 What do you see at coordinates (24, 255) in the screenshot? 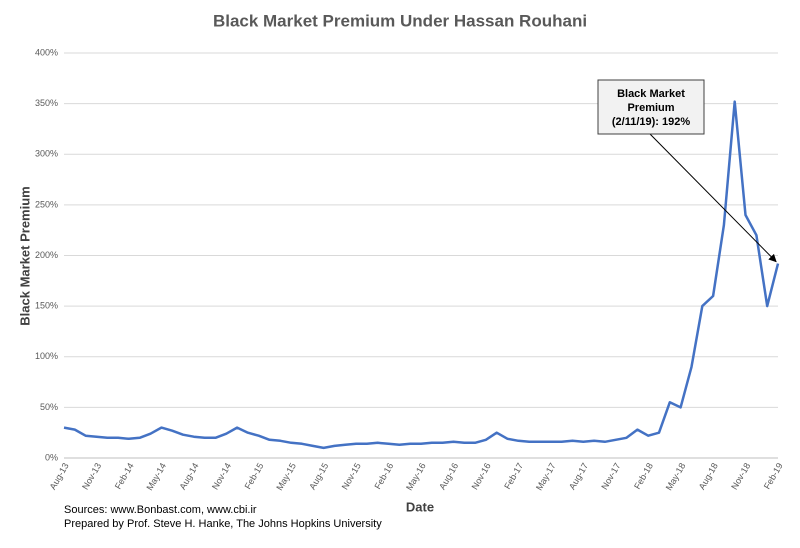
I see `y-axis-title: Black Market Premium` at bounding box center [24, 255].